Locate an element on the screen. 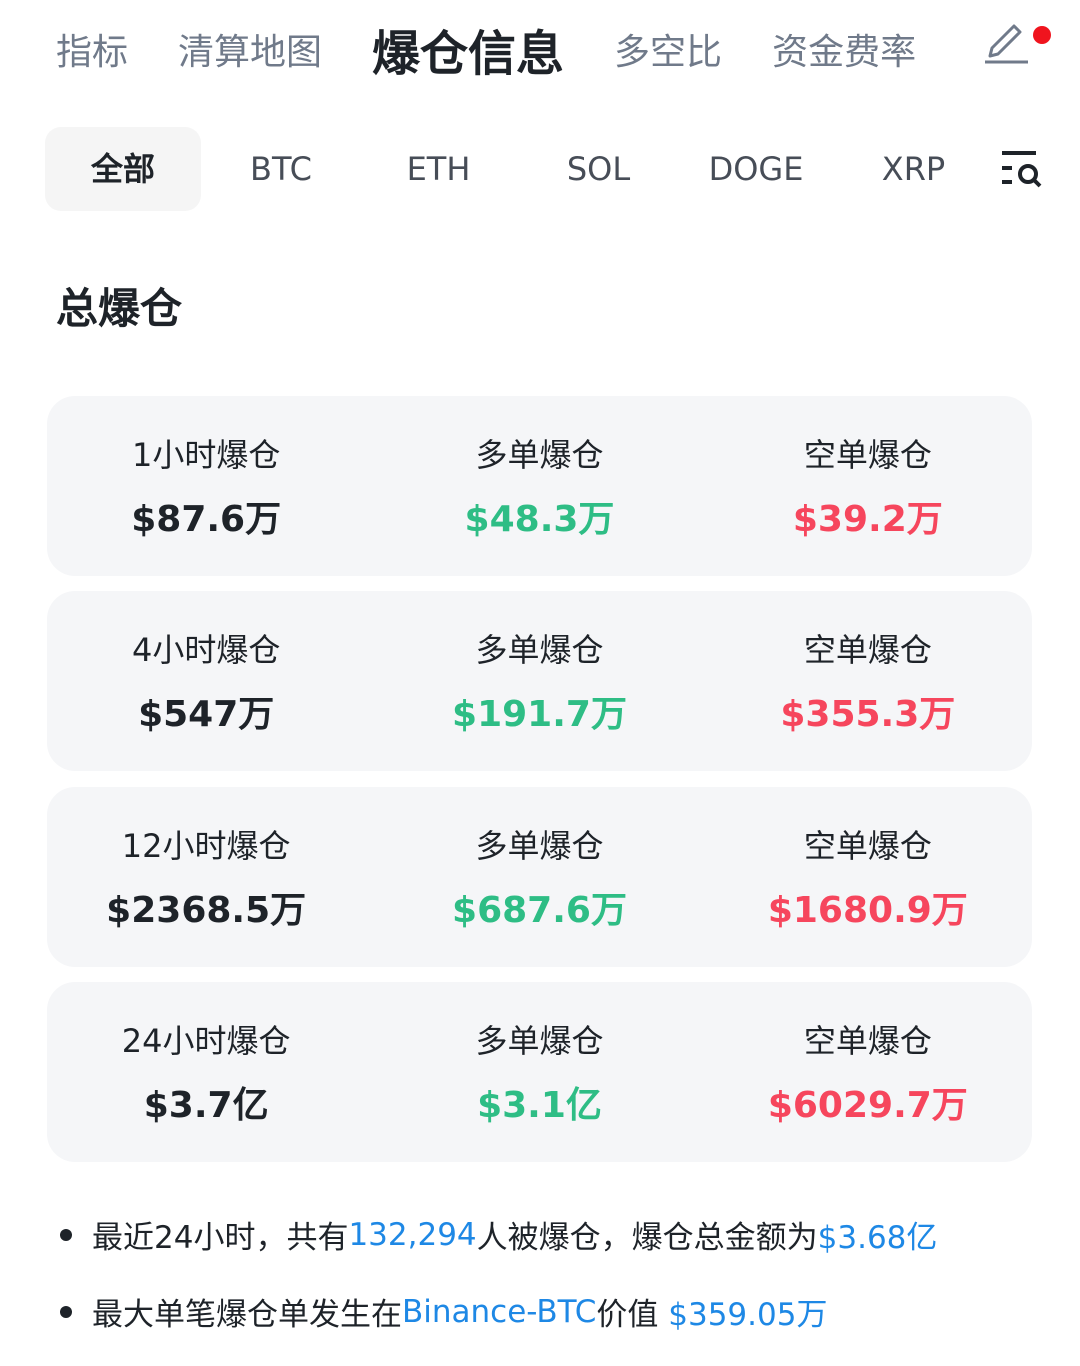  coin-tab-eth: ETH is located at coordinates (438, 169).